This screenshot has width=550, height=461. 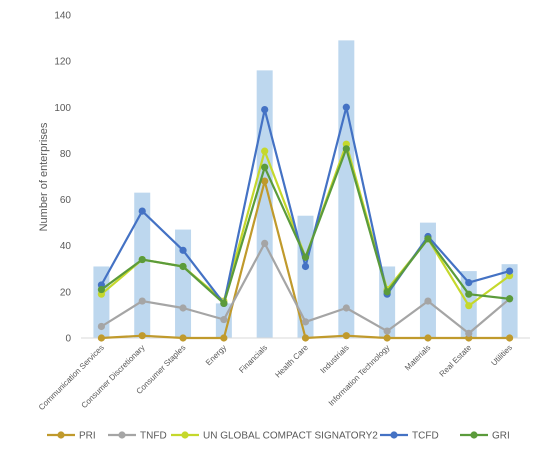 I want to click on y-axis-title: Number of enterprises, so click(x=44, y=176).